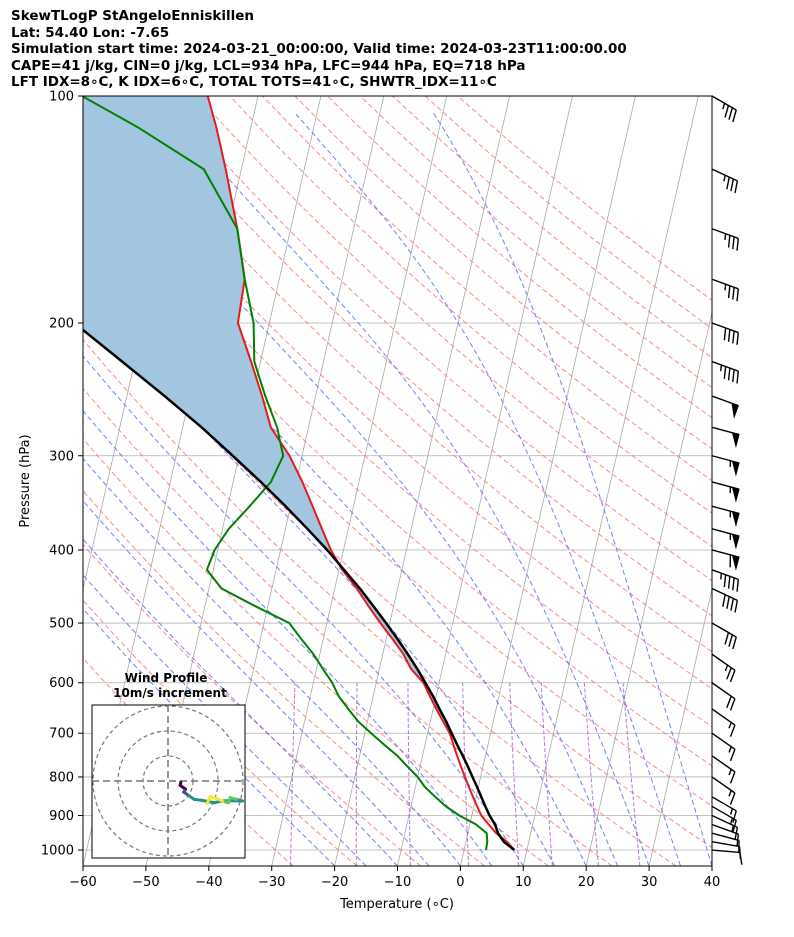  Describe the element at coordinates (208, 882) in the screenshot. I see `x-tick-label: −40` at that location.